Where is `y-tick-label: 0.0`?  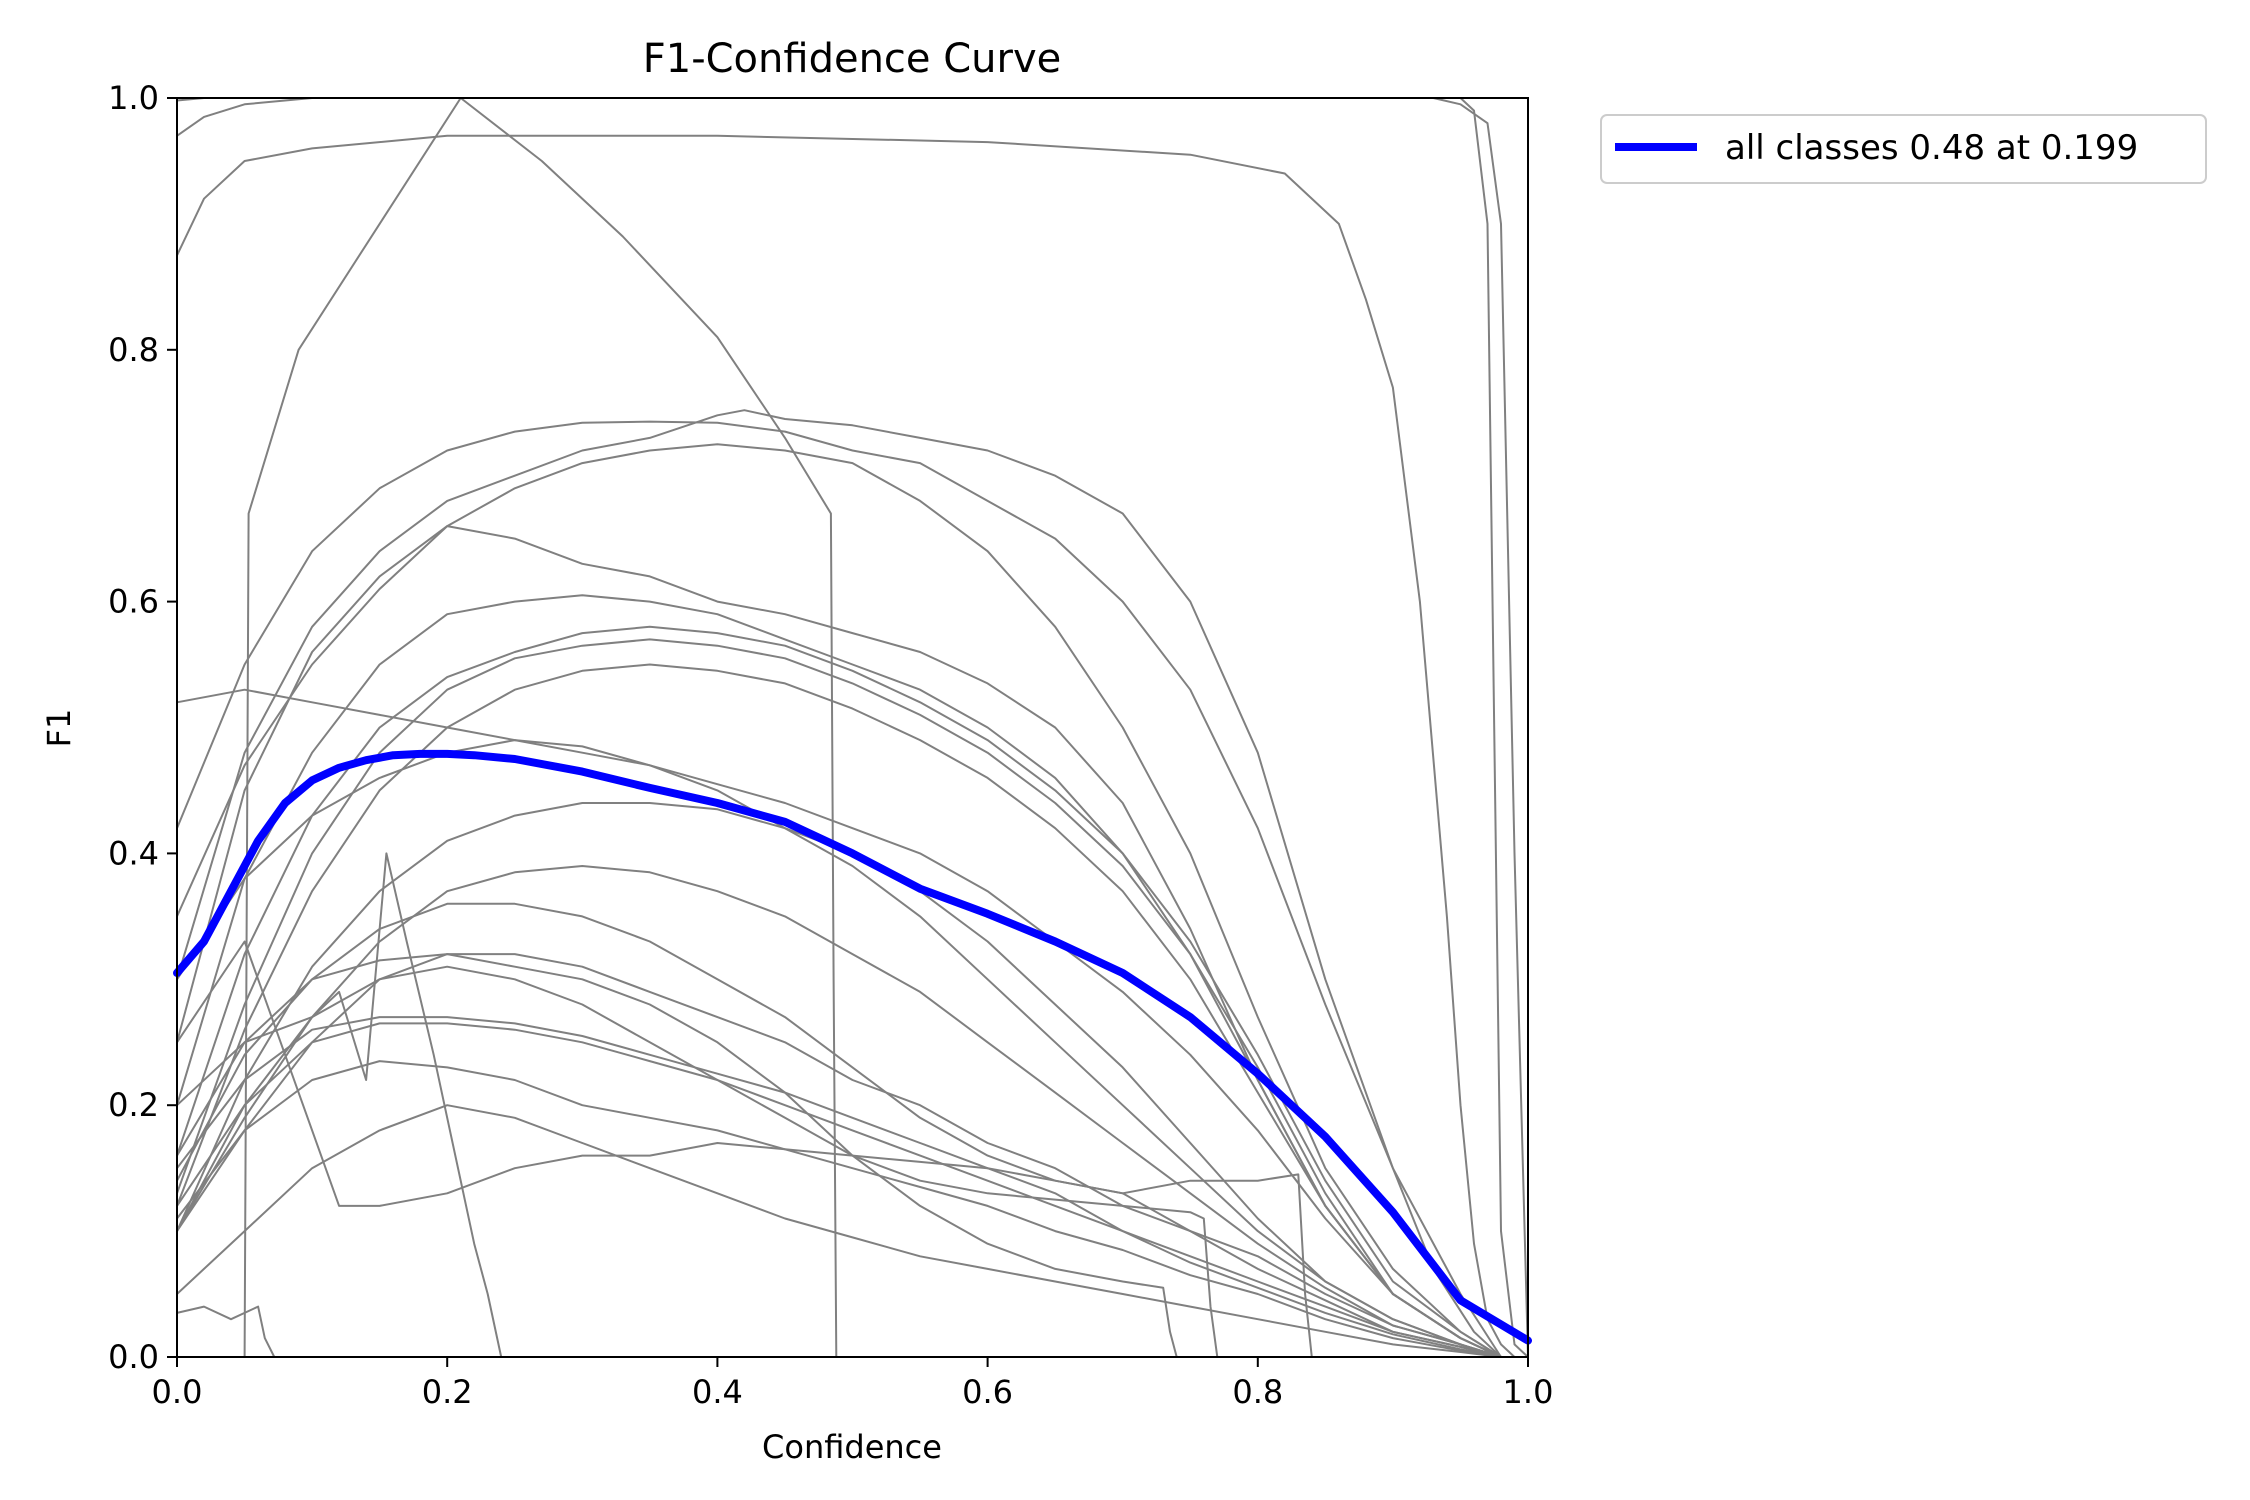 y-tick-label: 0.0 is located at coordinates (133, 1357).